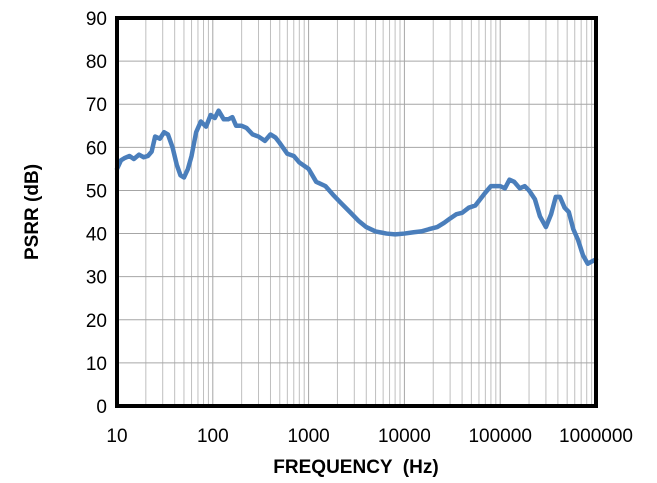 The height and width of the screenshot is (483, 657). Describe the element at coordinates (96, 191) in the screenshot. I see `y-tick-label: 50` at that location.